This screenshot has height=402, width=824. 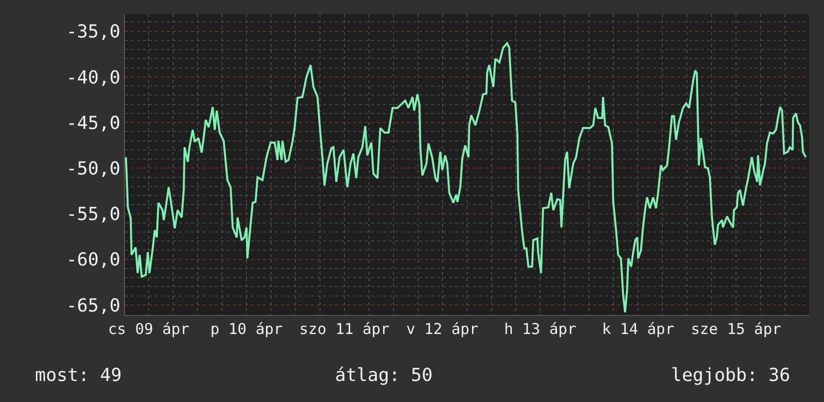 What do you see at coordinates (93, 305) in the screenshot?
I see `y-tick-label: -65,0` at bounding box center [93, 305].